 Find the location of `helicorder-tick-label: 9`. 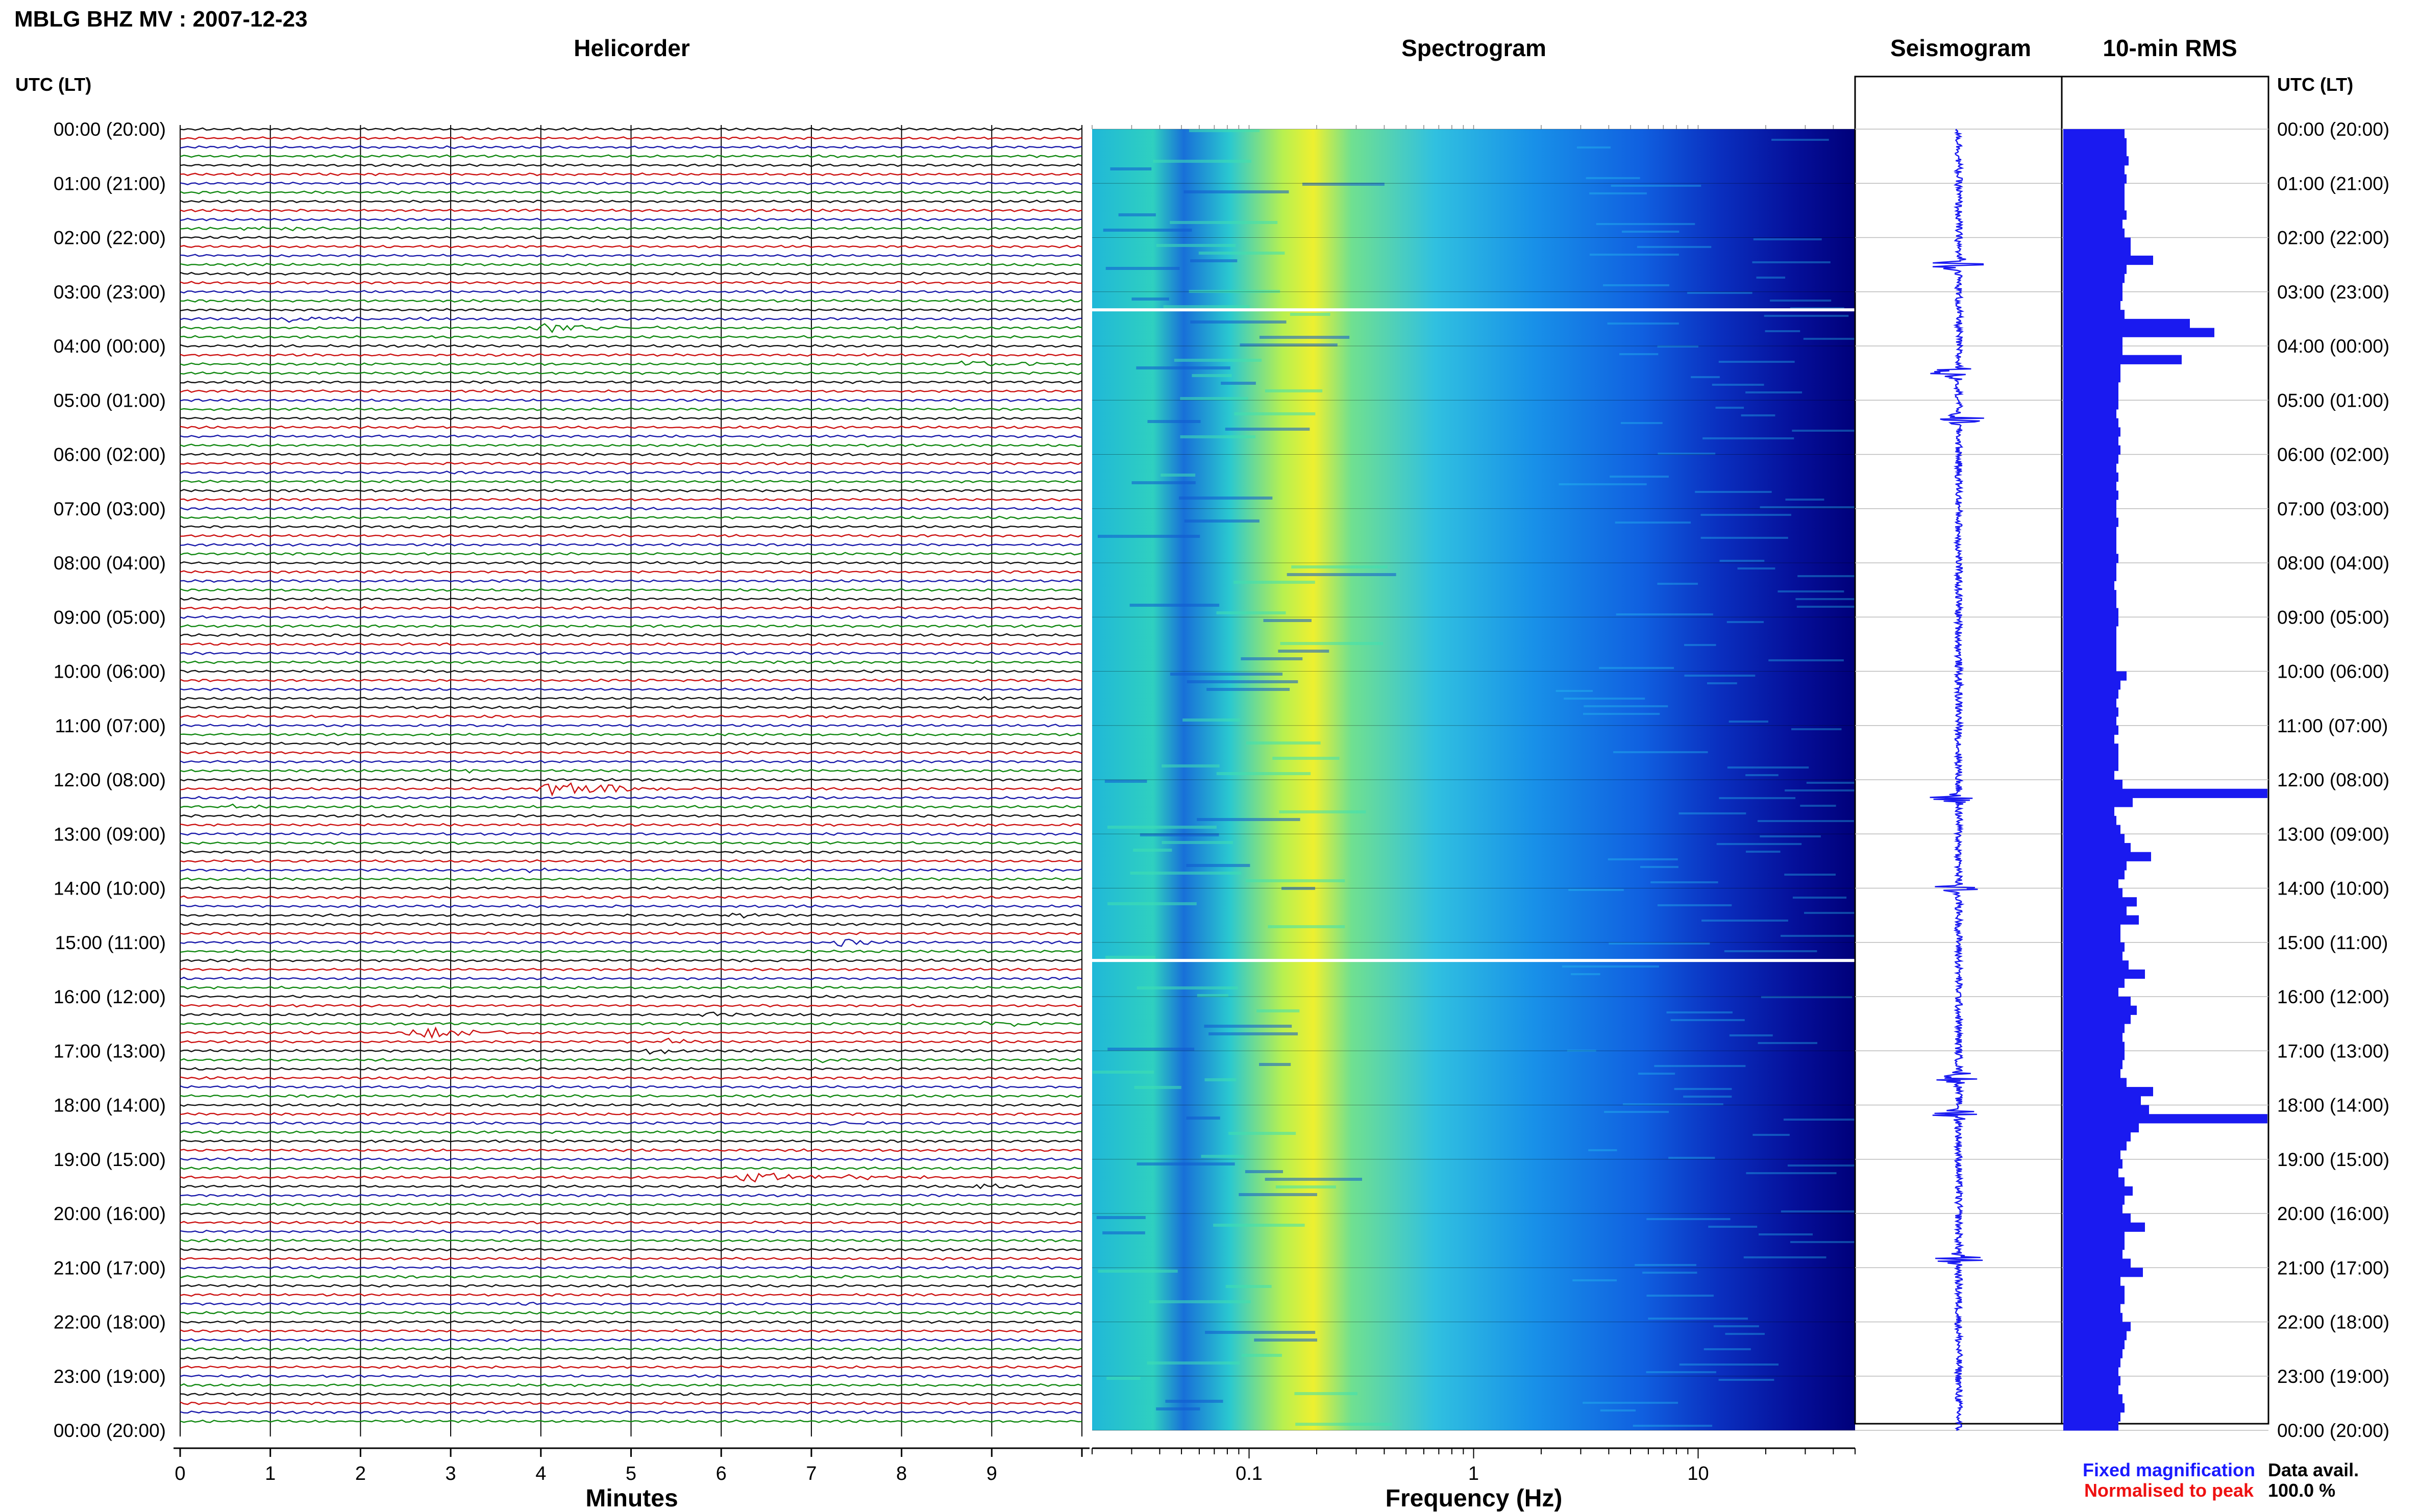

helicorder-tick-label: 9 is located at coordinates (991, 1473).